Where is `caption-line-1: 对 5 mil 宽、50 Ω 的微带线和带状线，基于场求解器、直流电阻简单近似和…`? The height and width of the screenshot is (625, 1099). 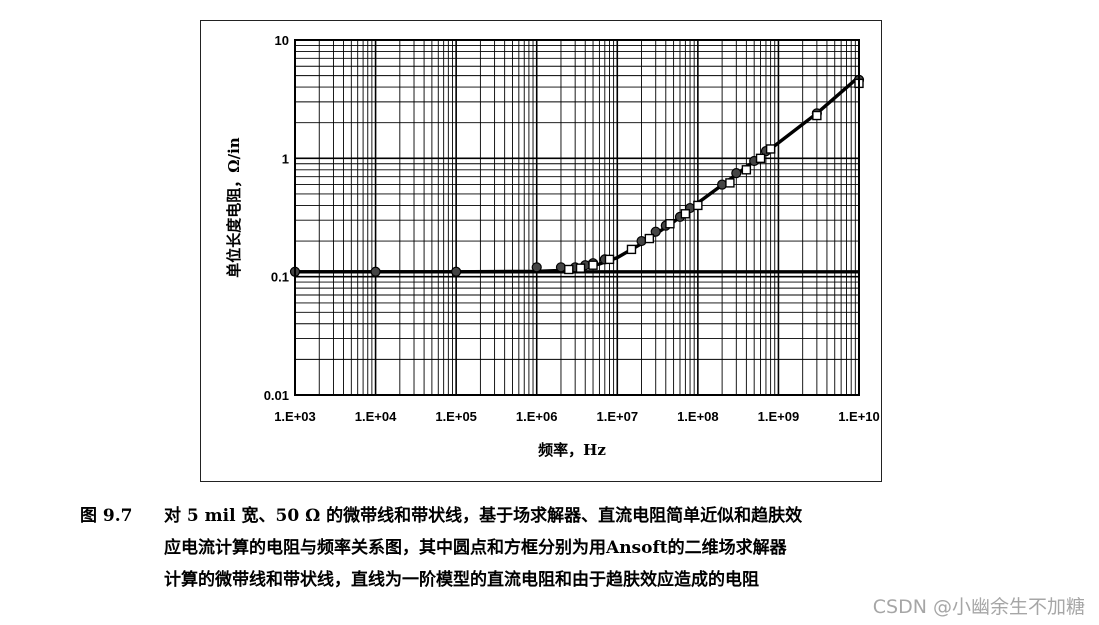
caption-line-1: 对 5 mil 宽、50 Ω 的微带线和带状线，基于场求解器、直流电阻简单近似和… is located at coordinates (483, 516).